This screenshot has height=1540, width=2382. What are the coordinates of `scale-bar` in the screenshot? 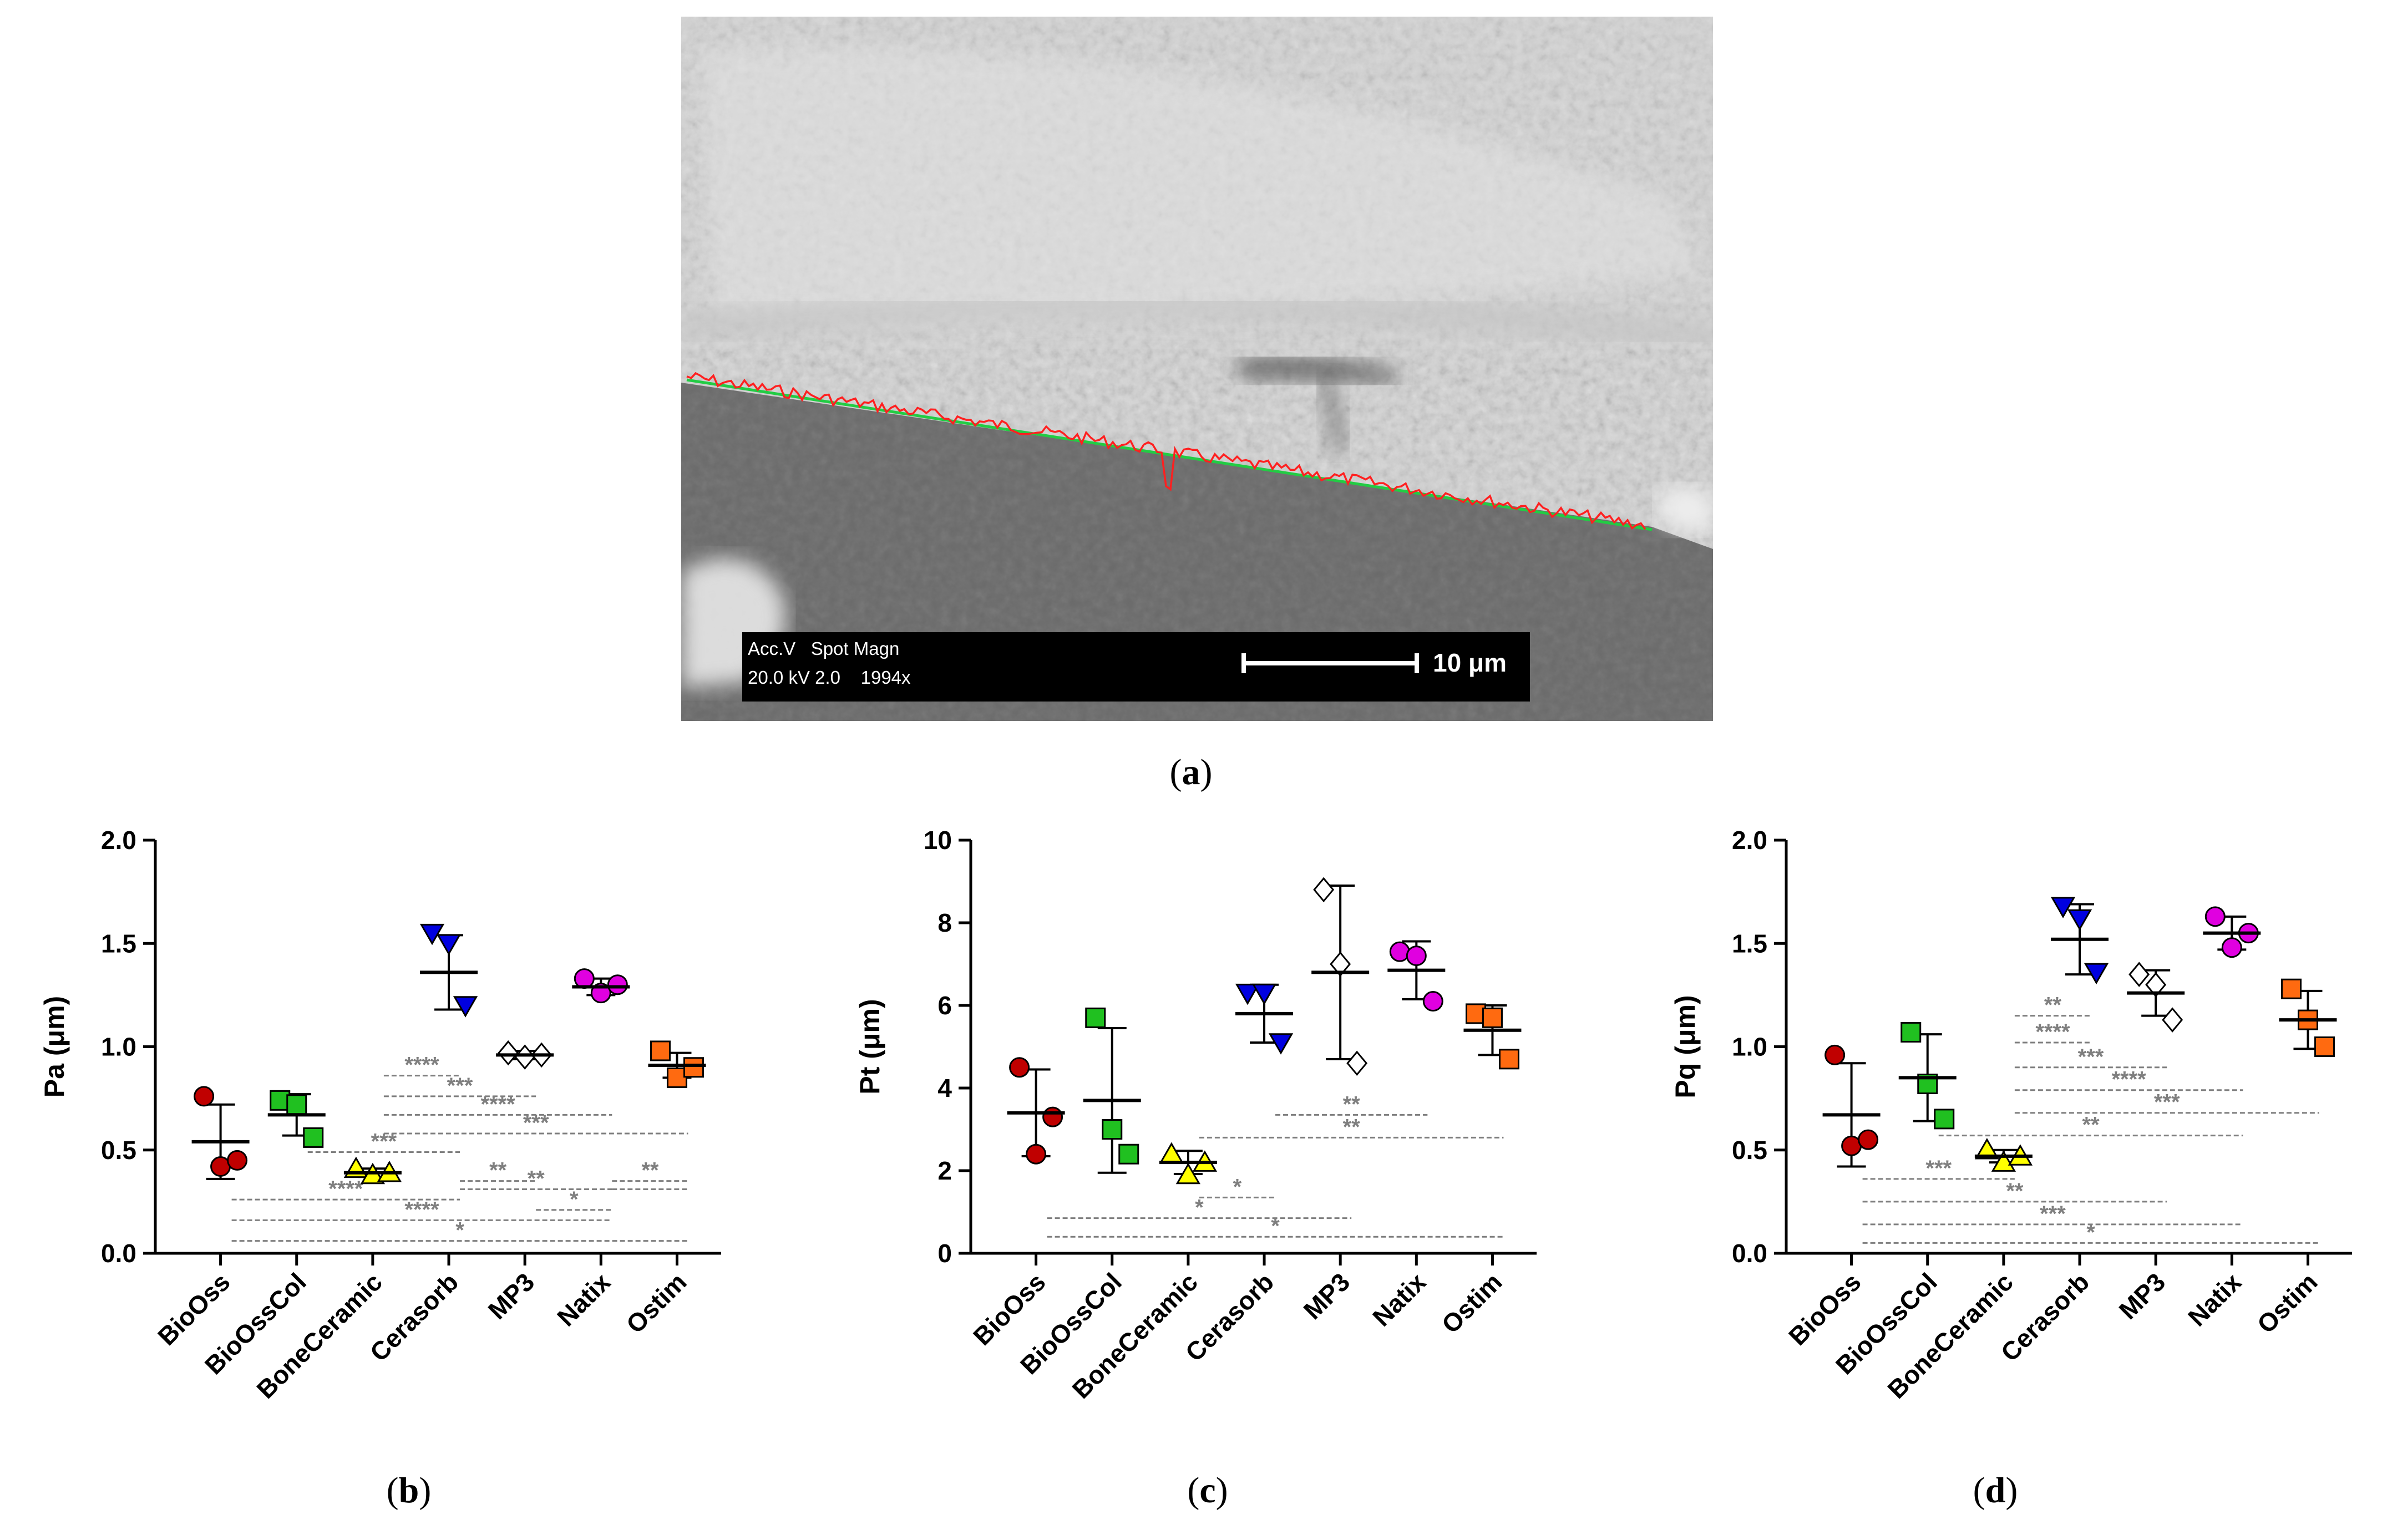 It's located at (1330, 663).